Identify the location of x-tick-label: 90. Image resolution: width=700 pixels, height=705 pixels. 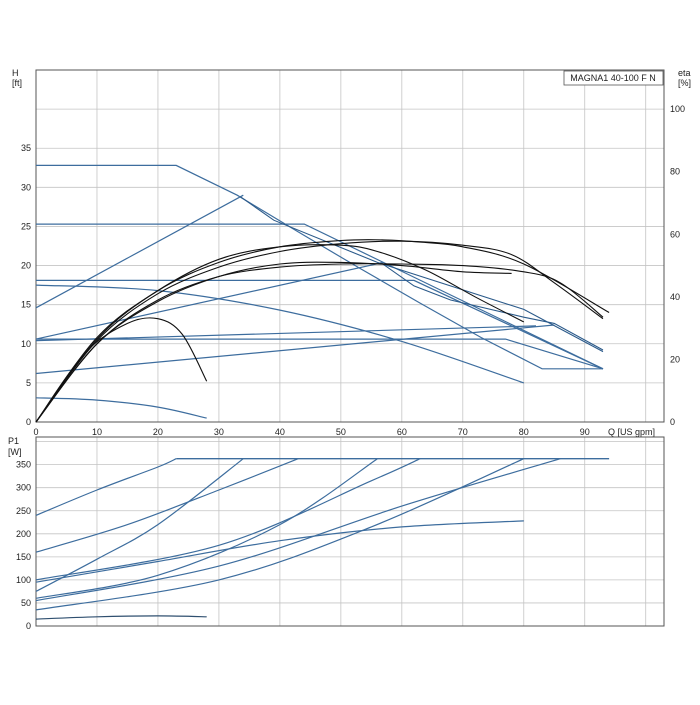
(585, 432).